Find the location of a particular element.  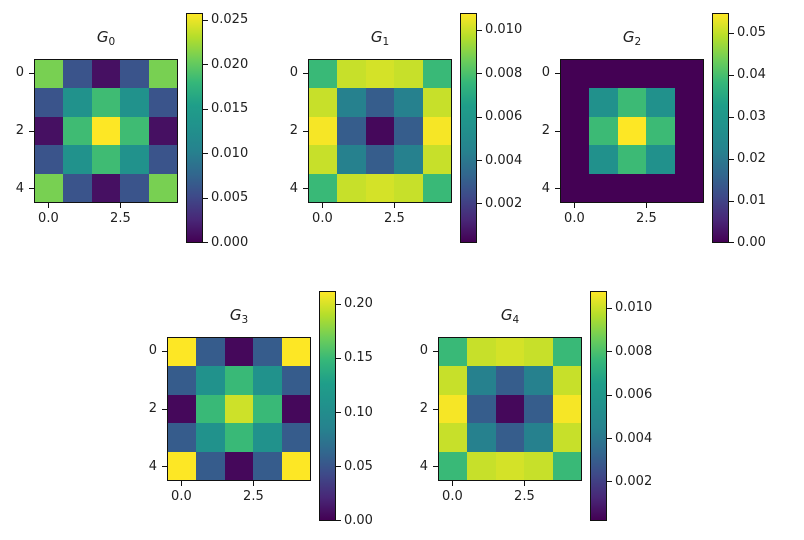

subplot-title: G3 is located at coordinates (239, 316).